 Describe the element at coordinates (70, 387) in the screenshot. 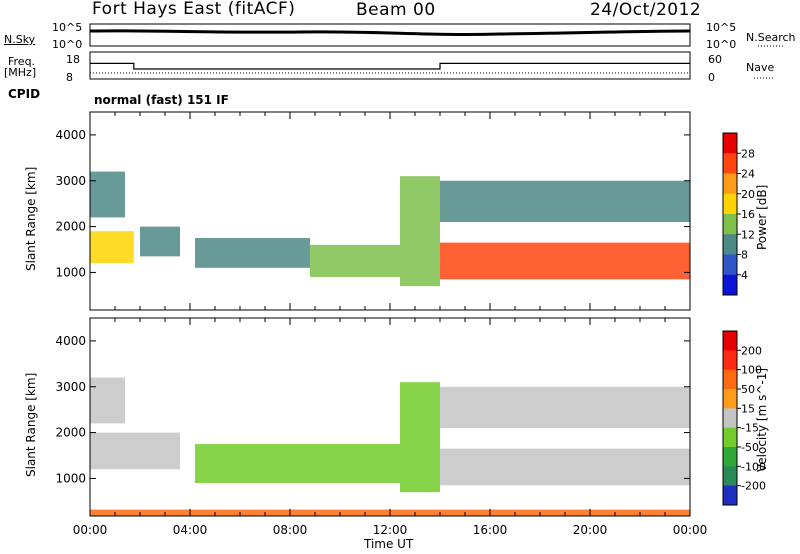

I see `velocity-ytick-label-2: 3000` at that location.